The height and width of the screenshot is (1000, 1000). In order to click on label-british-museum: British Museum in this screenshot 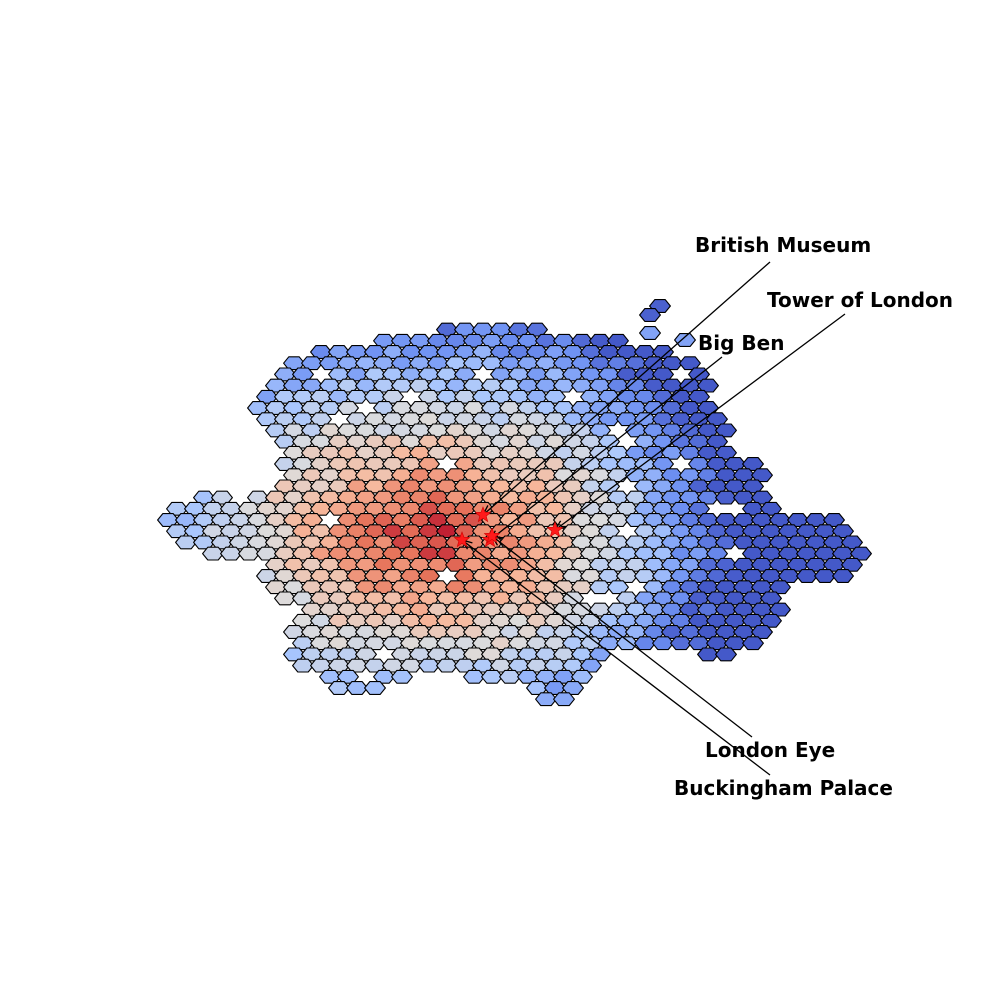, I will do `click(783, 245)`.